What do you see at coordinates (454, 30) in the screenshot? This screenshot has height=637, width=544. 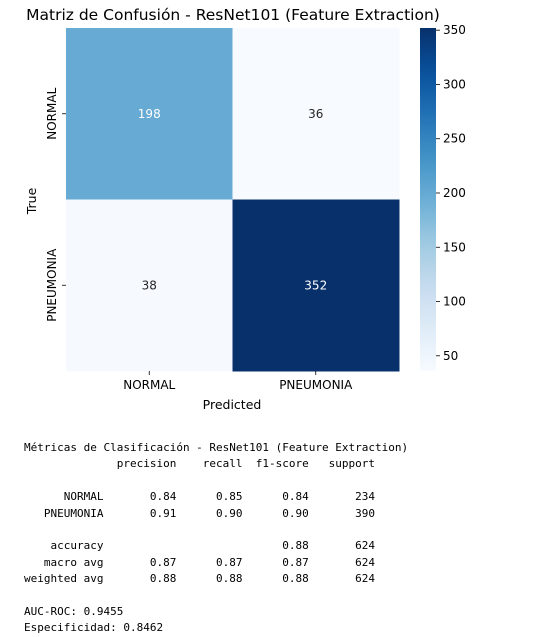 I see `colorbar-tick-label: 350` at bounding box center [454, 30].